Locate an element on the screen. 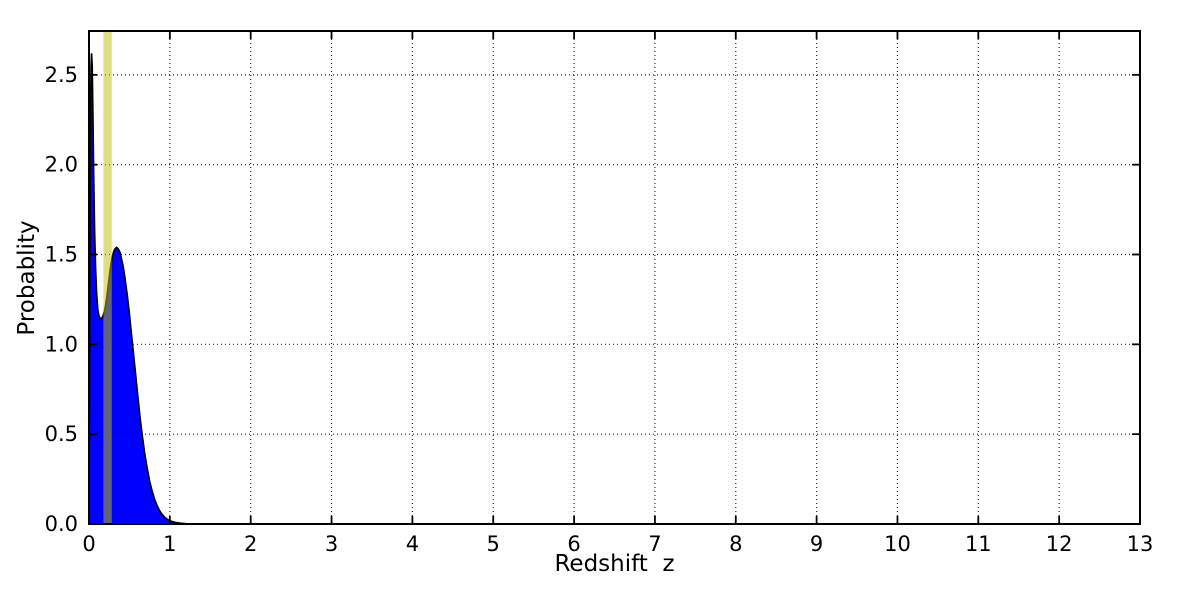 This screenshot has width=1200, height=600. y-tick-label: 2.0 is located at coordinates (61, 165).